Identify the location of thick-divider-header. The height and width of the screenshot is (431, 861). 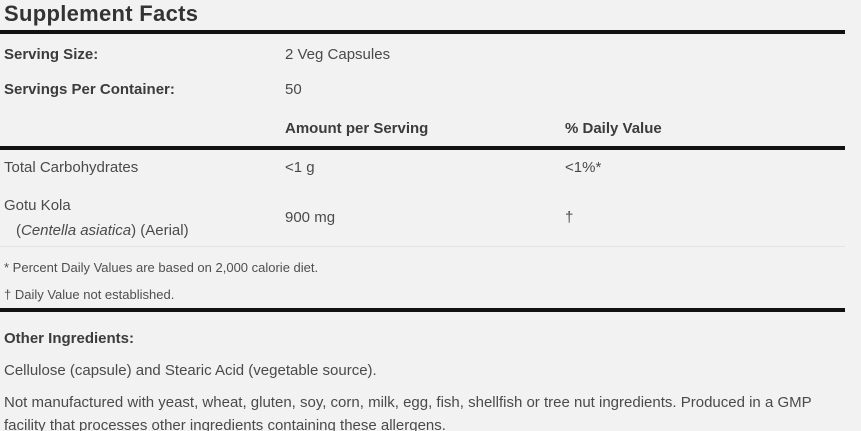
(422, 148).